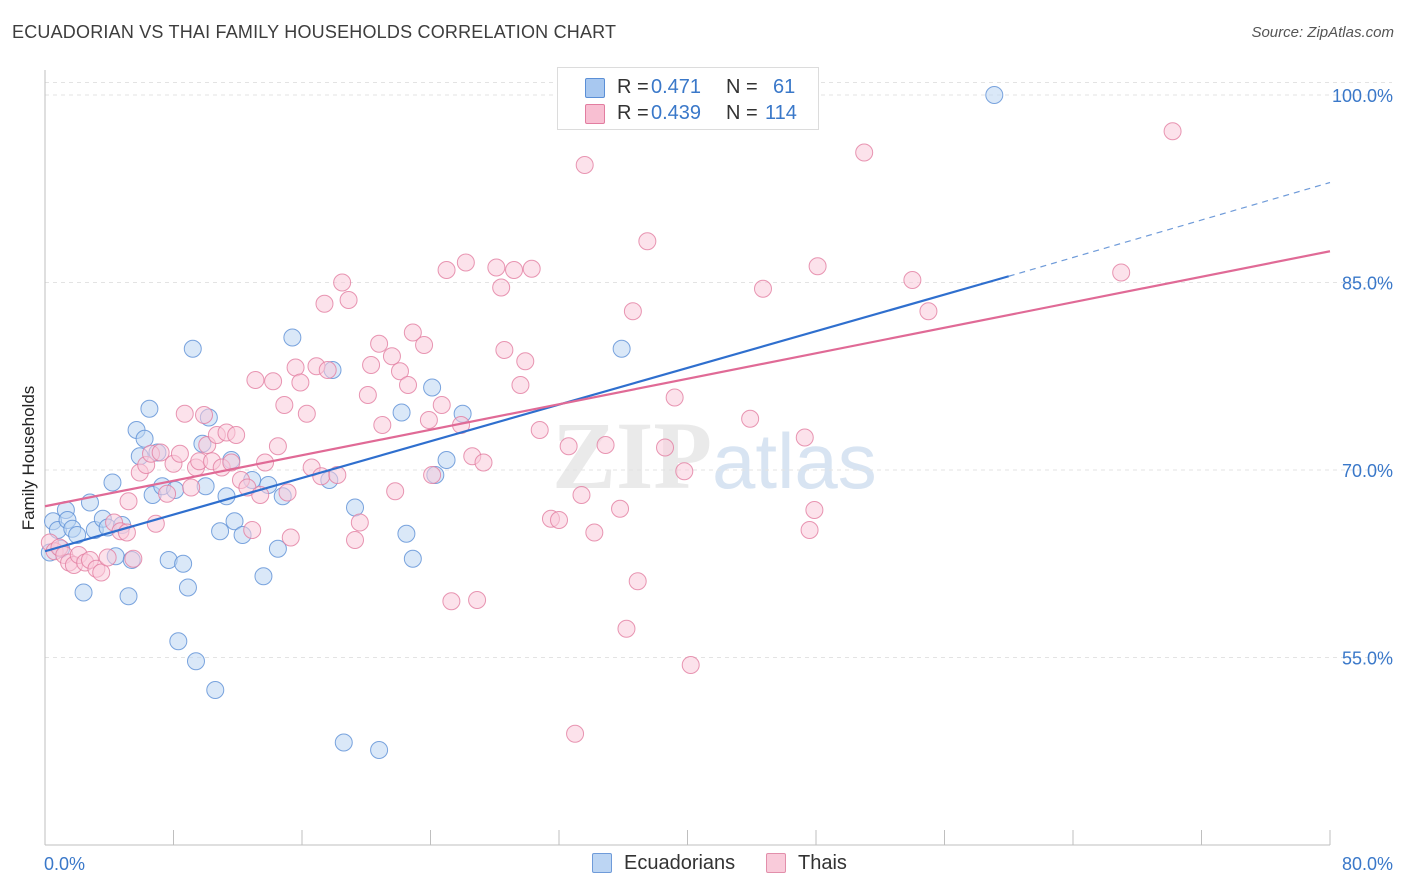  What do you see at coordinates (688, 98) in the screenshot?
I see `correlation-legend: R = 0.471 N = 61 R = 0.439 N = 114` at bounding box center [688, 98].